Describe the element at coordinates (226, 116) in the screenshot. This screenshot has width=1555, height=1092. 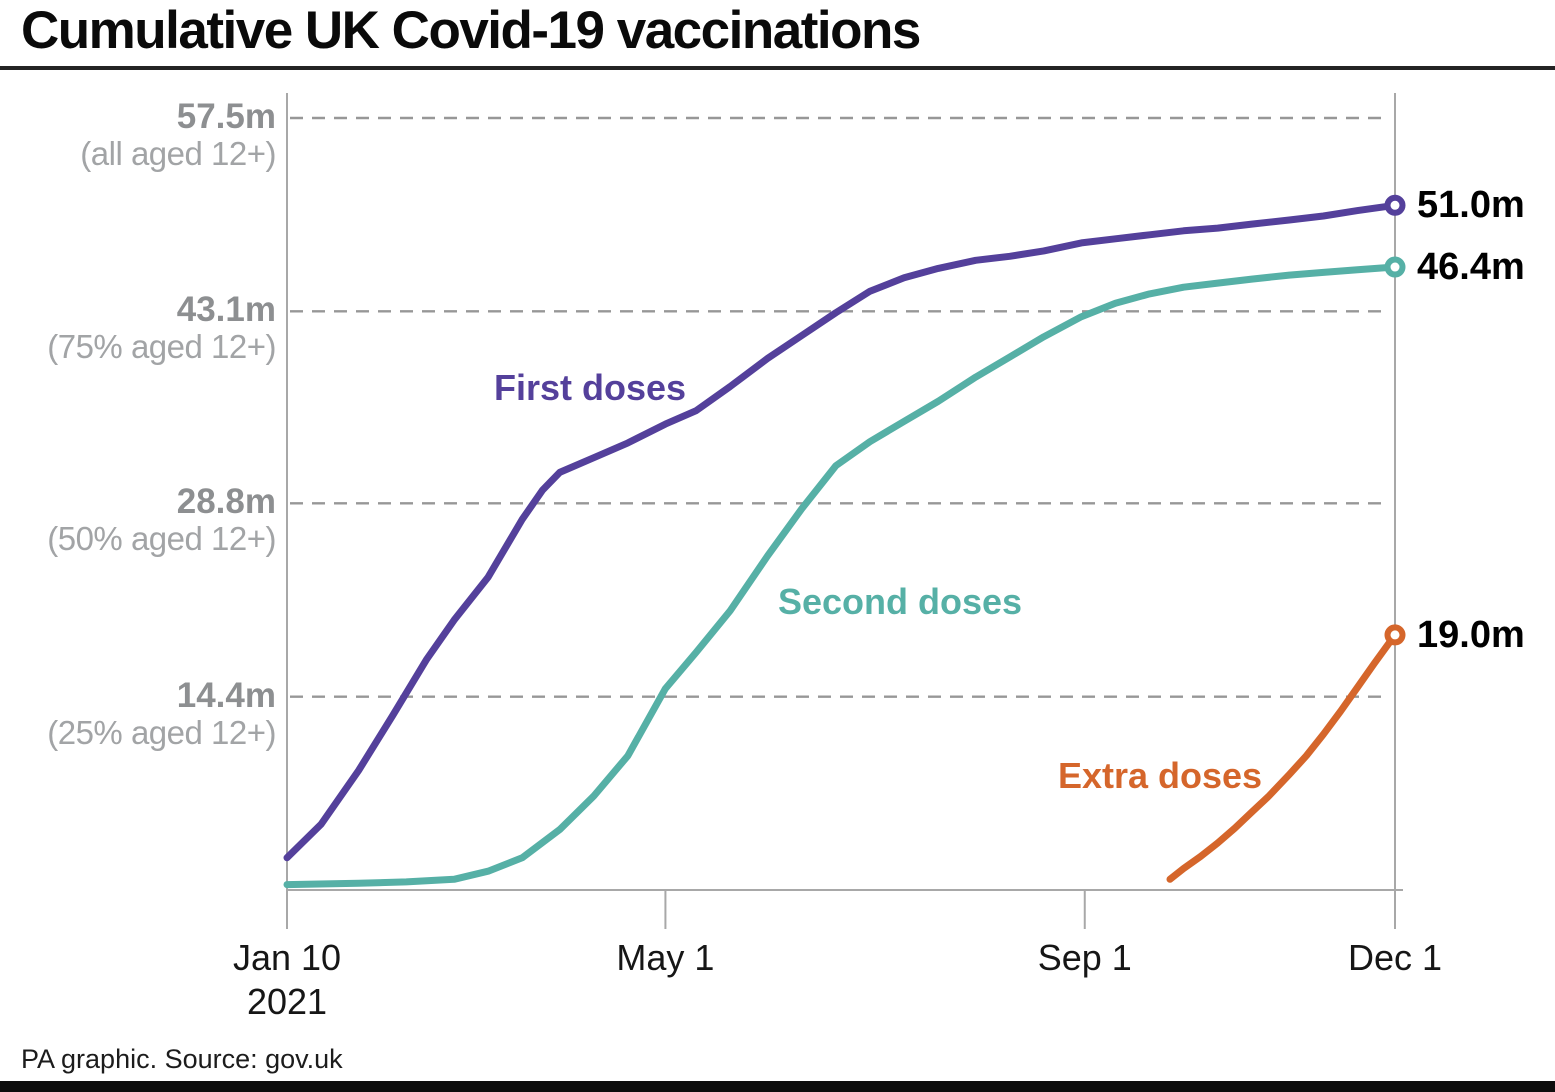
I see `y-axis-value: 57.5m` at that location.